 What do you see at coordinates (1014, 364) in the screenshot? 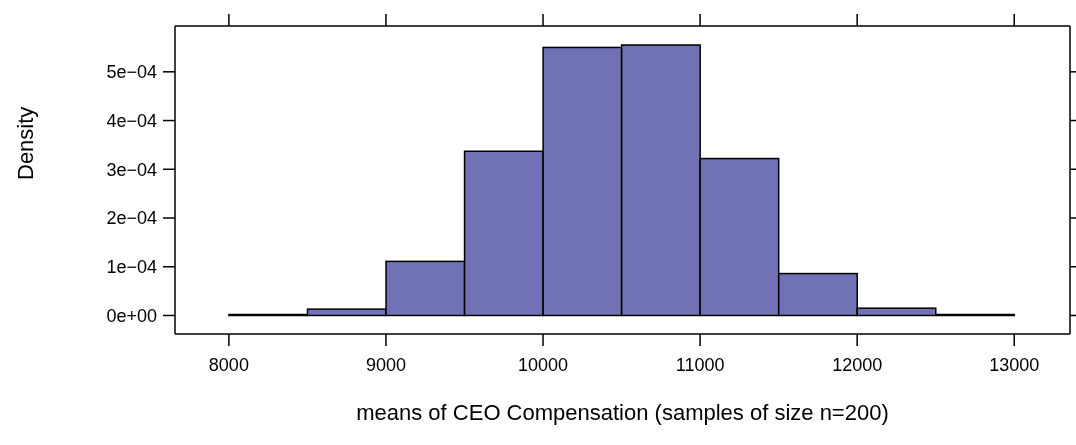
I see `x-tick-label: 13000` at bounding box center [1014, 364].